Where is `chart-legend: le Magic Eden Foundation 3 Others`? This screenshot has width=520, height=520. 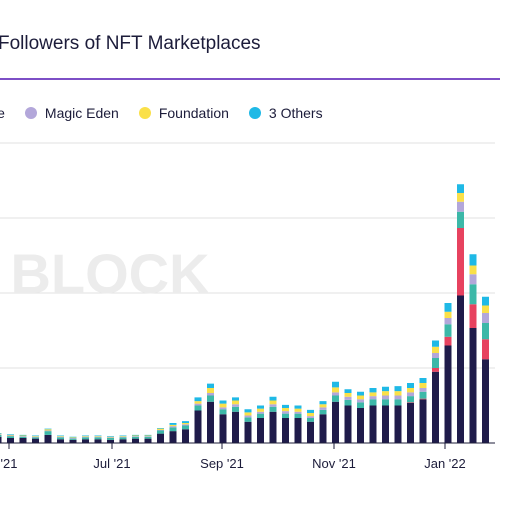 chart-legend: le Magic Eden Foundation 3 Others is located at coordinates (171, 113).